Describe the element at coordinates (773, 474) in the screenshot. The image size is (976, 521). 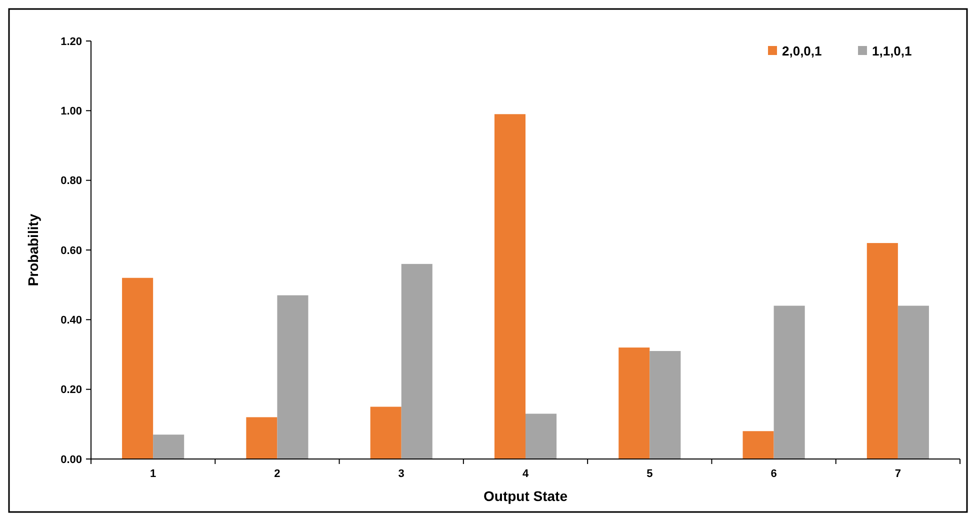
I see `x-tick-label: 6` at that location.